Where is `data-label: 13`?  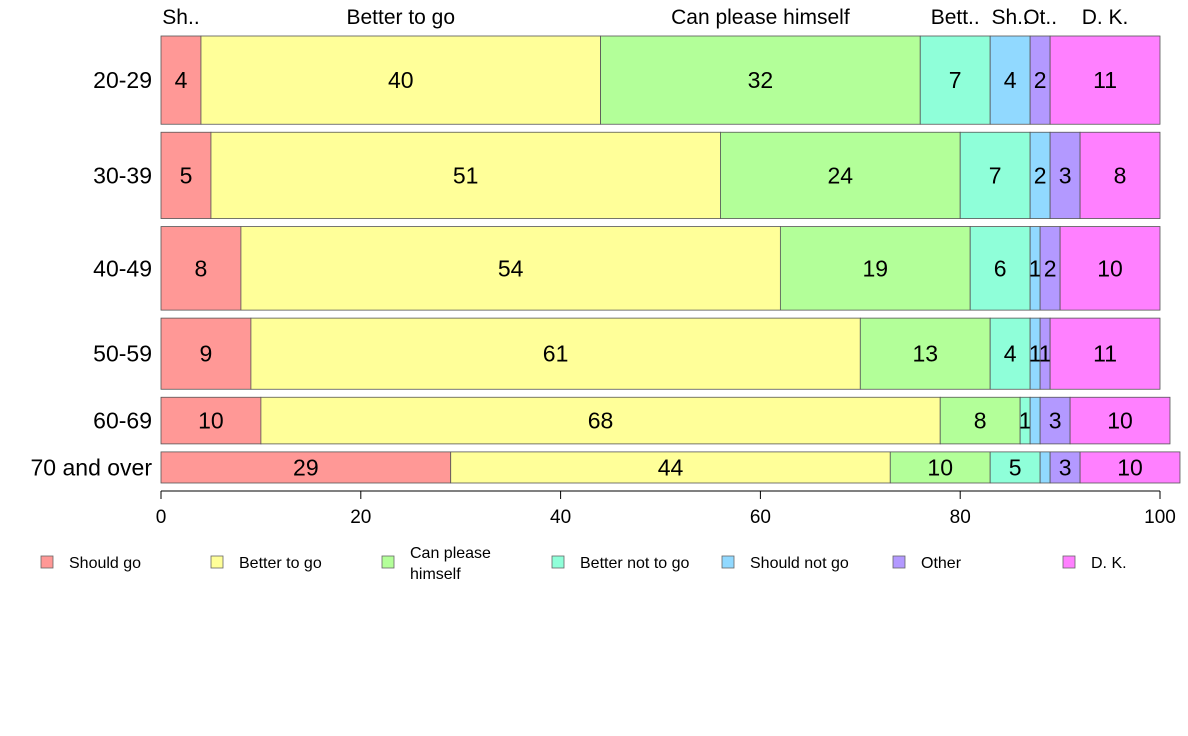
data-label: 13 is located at coordinates (925, 354).